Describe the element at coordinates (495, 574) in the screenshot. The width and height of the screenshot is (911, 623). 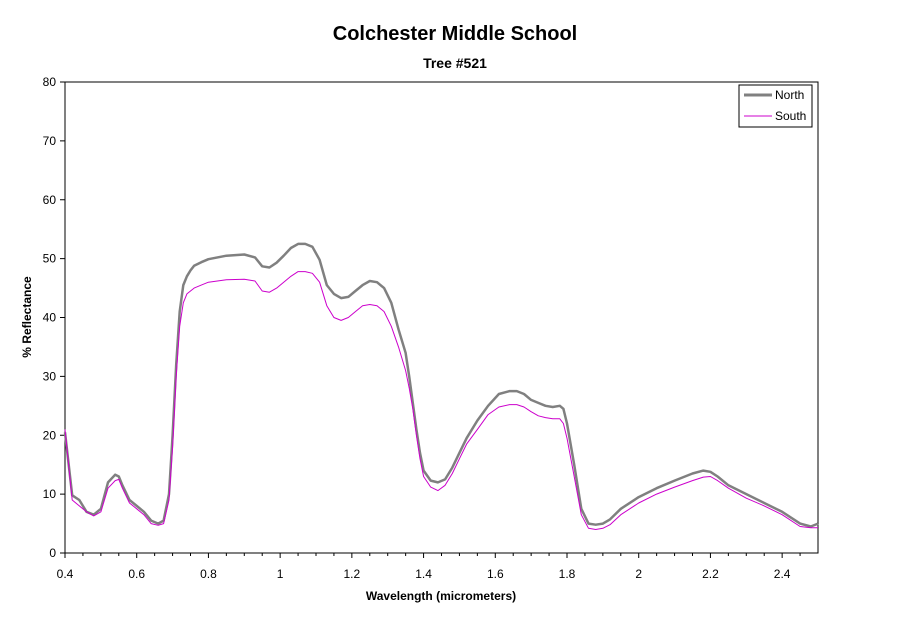
I see `x-tick-label: 1.6` at that location.